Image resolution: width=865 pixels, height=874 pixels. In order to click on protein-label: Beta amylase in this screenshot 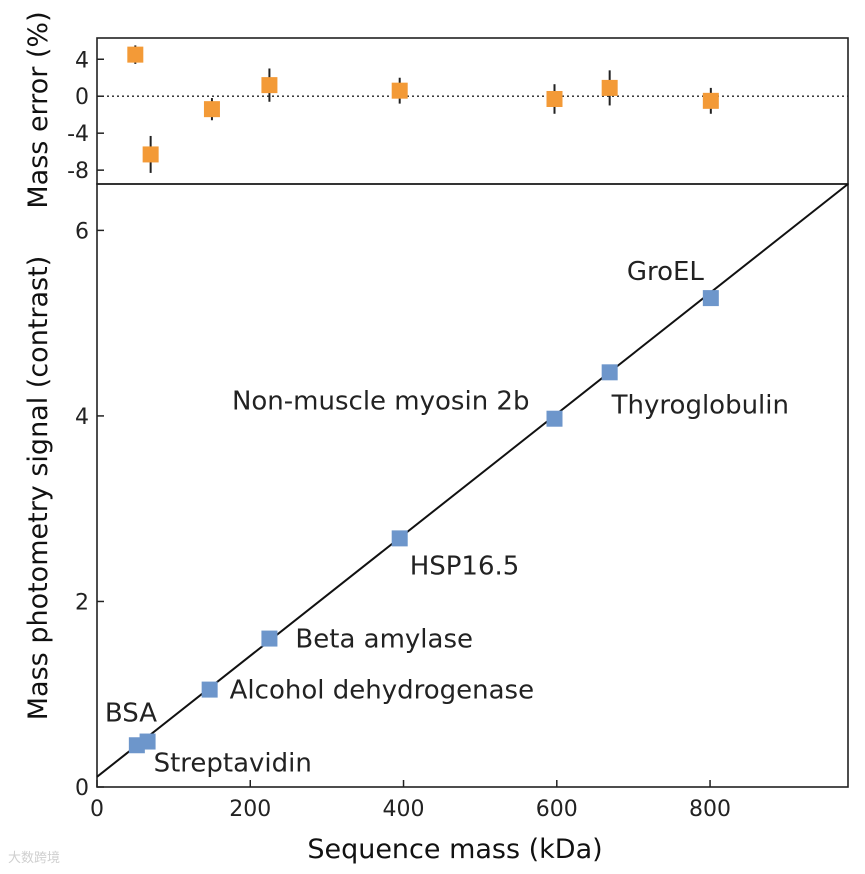, I will do `click(384, 640)`.